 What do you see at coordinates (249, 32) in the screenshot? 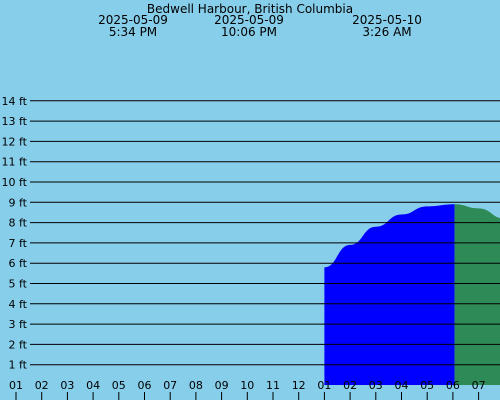
I see `extreme-time: 10:06 PM` at bounding box center [249, 32].